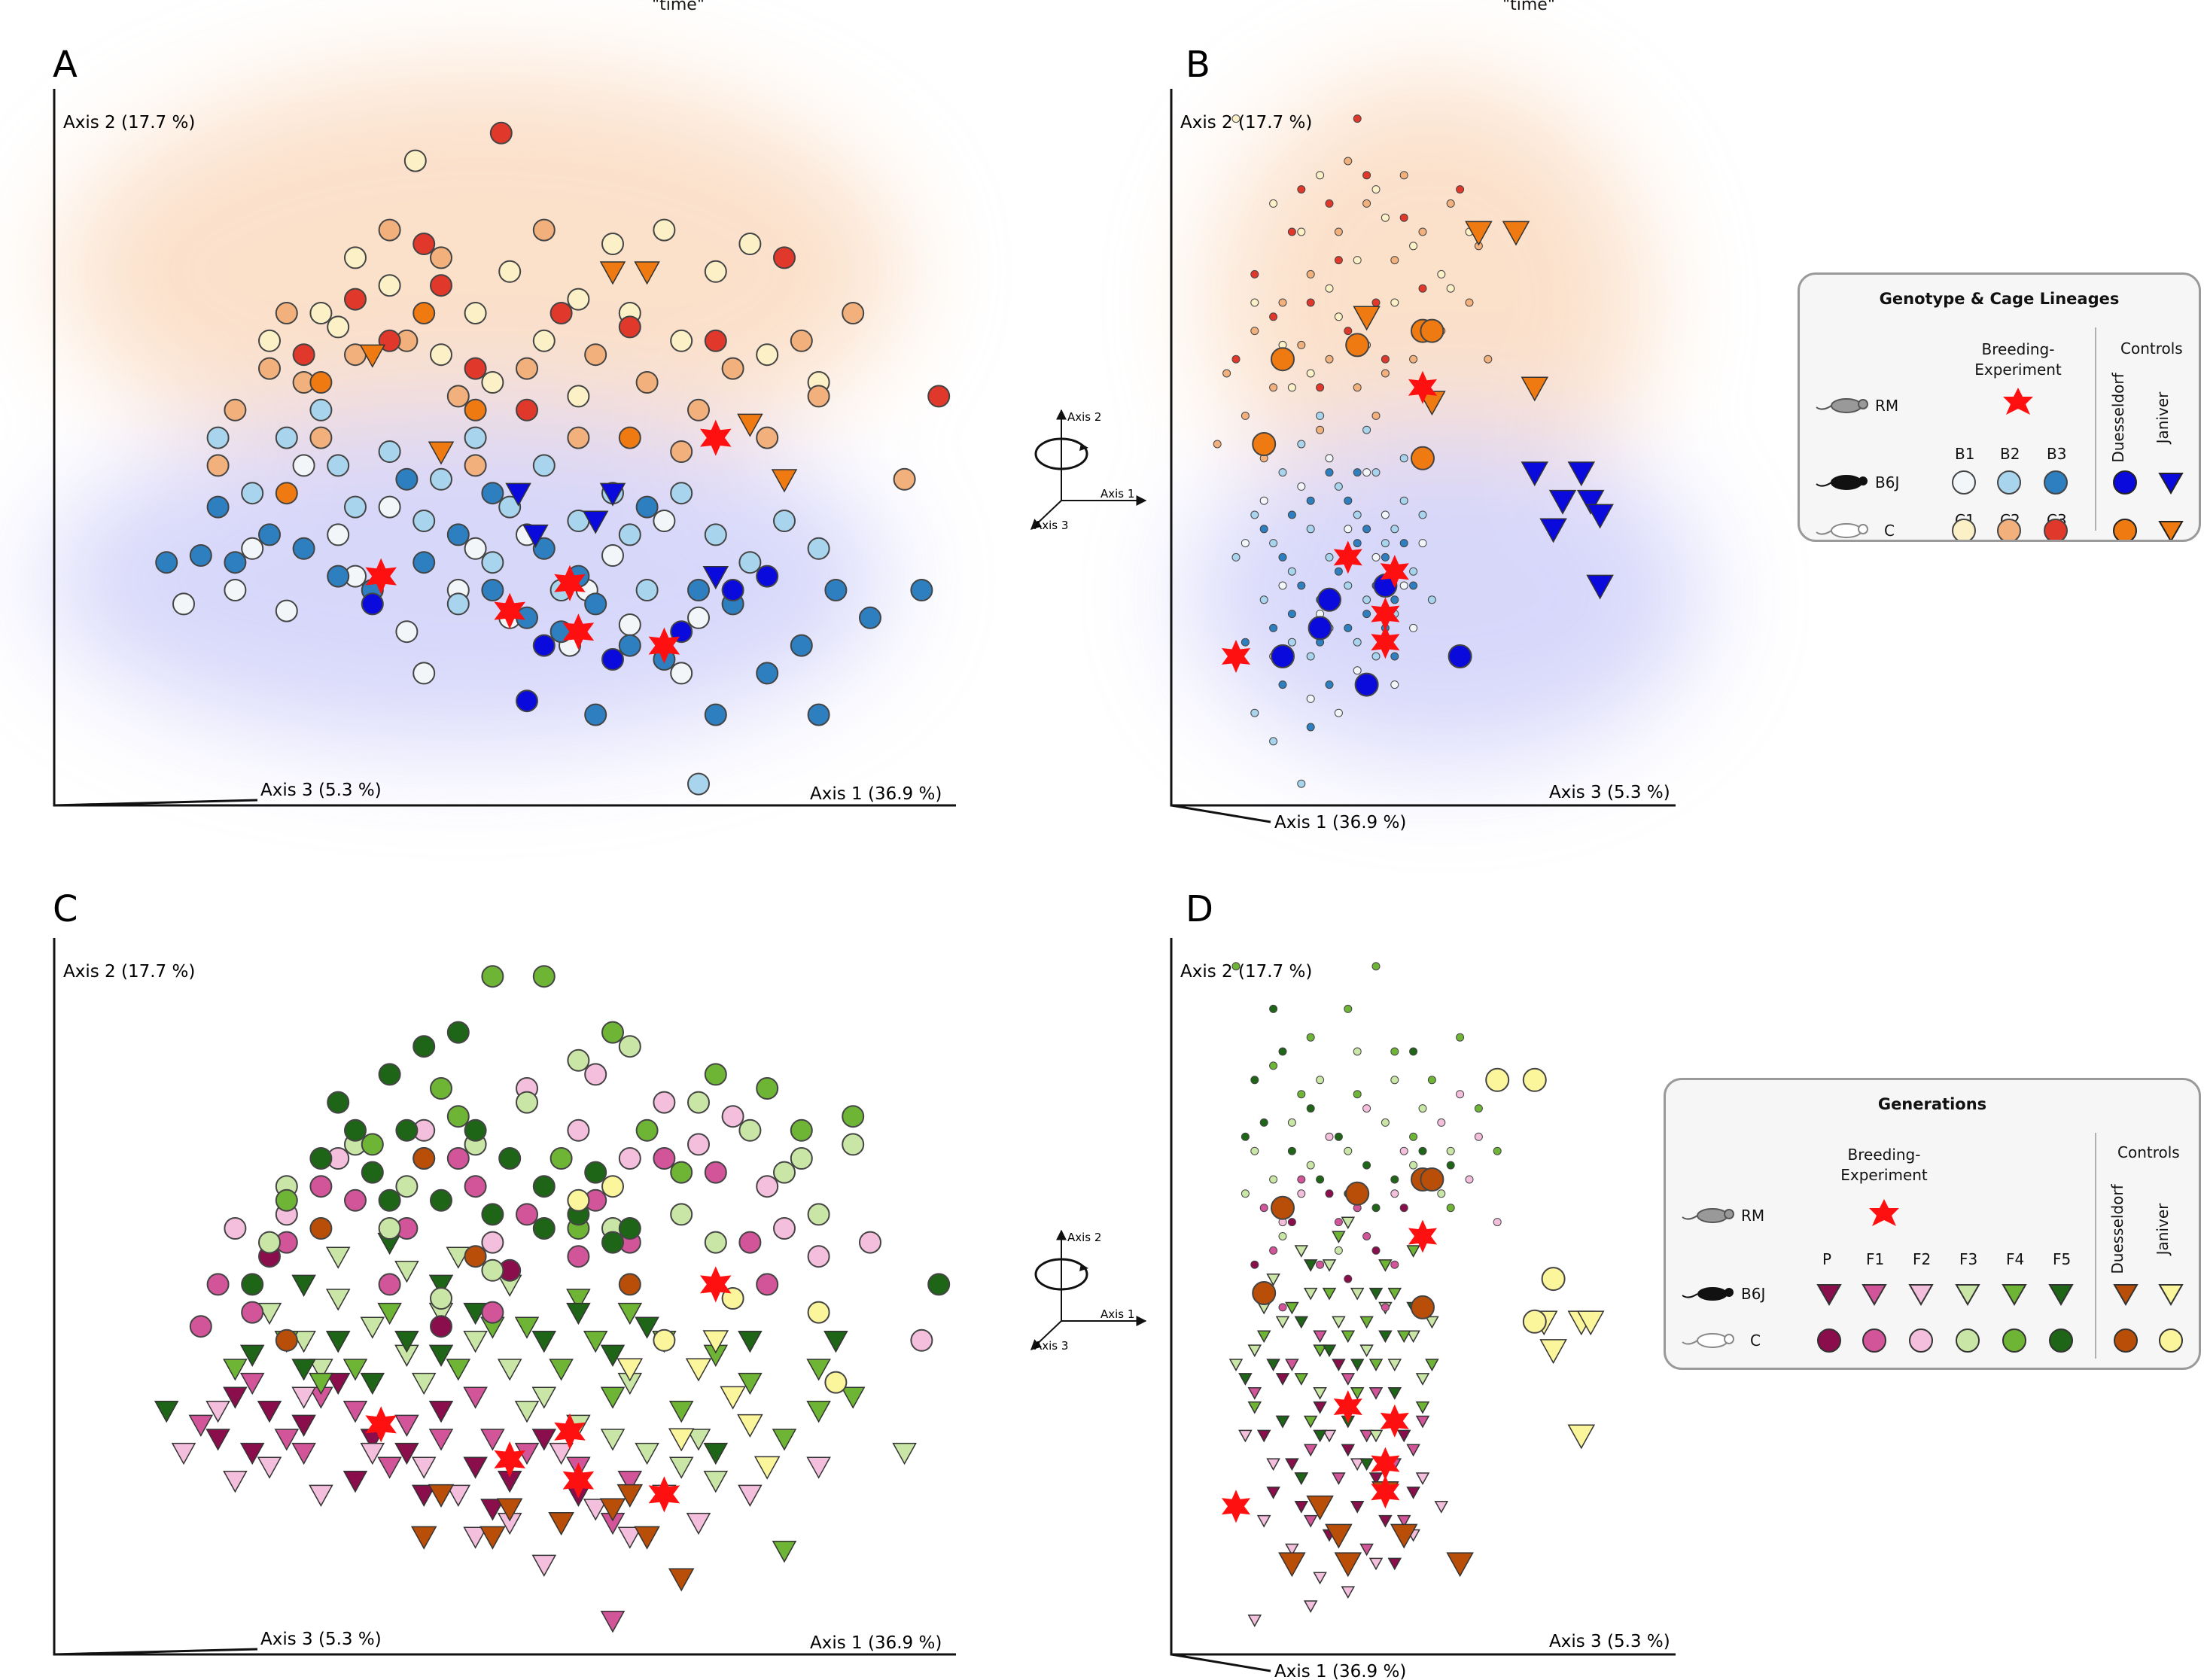  What do you see at coordinates (612, 494) in the screenshot?
I see `panel-a-janiver-b6j-point` at bounding box center [612, 494].